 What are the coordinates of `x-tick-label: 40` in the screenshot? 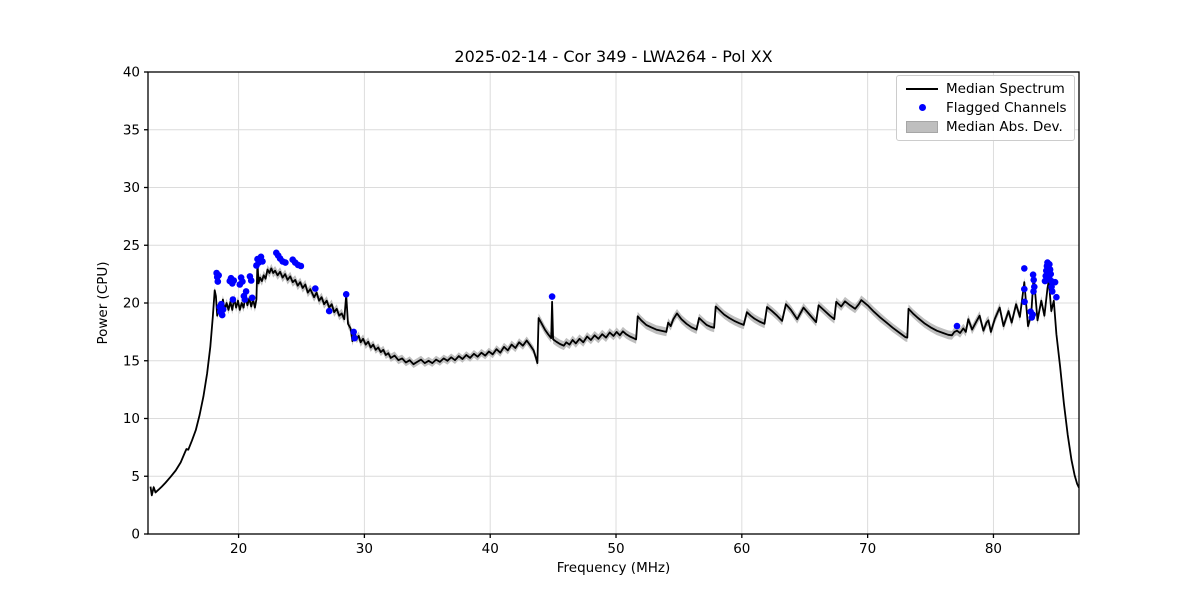 It's located at (490, 549).